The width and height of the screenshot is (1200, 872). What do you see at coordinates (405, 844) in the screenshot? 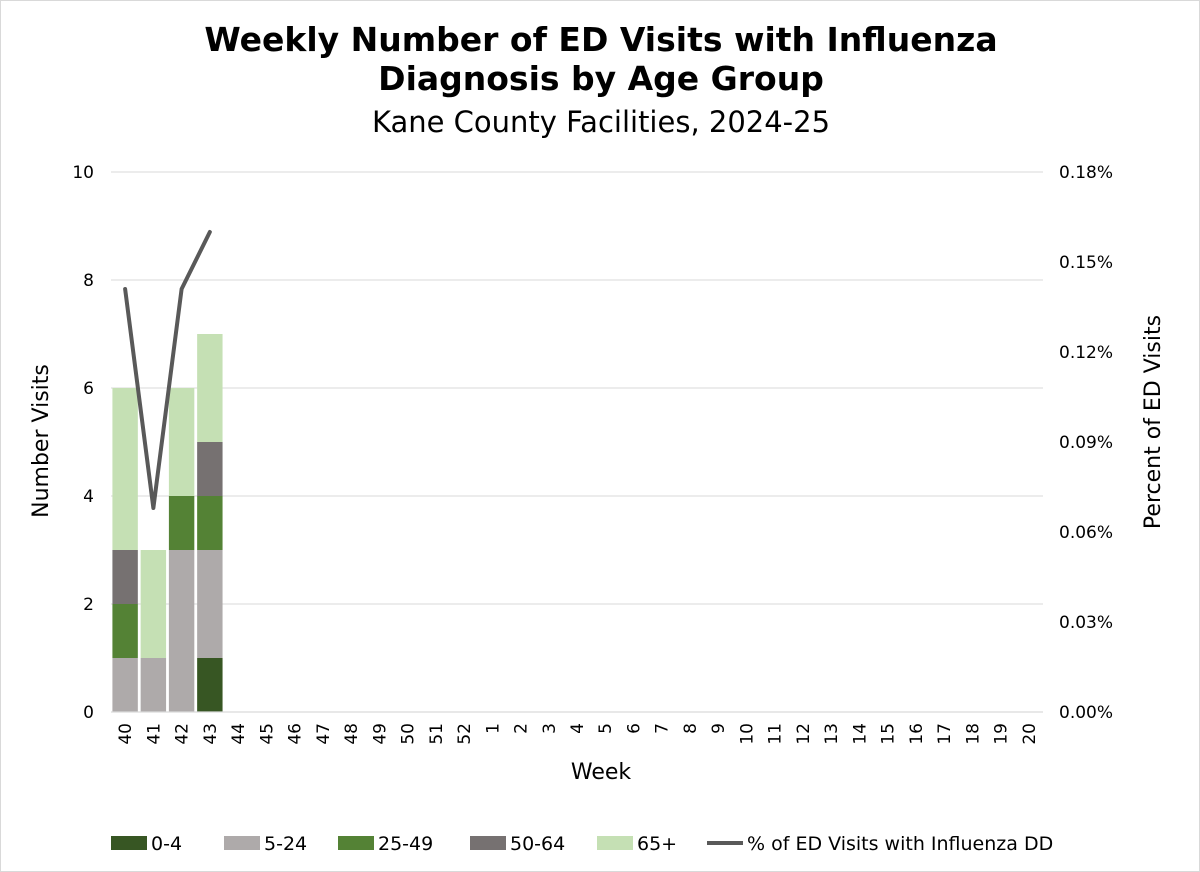
I see `legend-label: 25-49` at bounding box center [405, 844].